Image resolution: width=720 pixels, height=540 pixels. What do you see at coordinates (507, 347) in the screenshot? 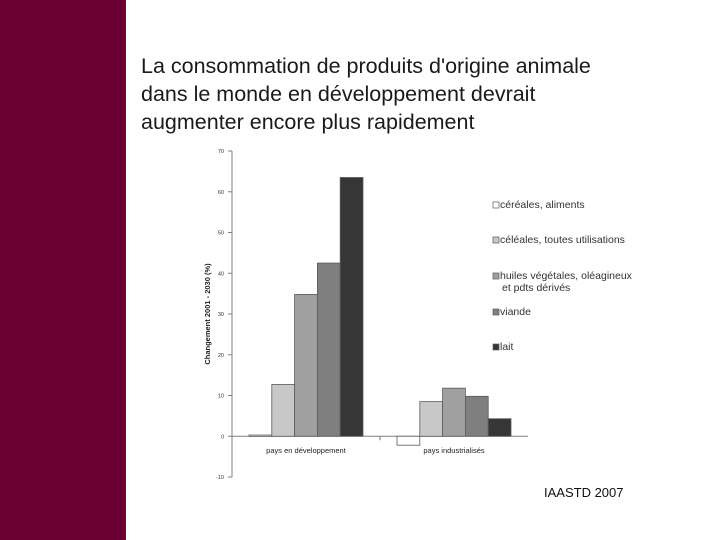
I see `legend-label: lait` at bounding box center [507, 347].